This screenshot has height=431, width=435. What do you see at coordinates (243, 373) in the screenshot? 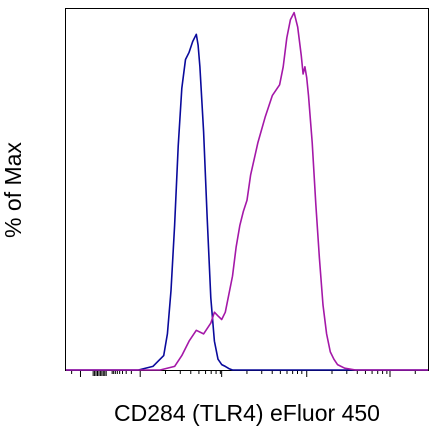
I see `x-axis-ticks` at bounding box center [243, 373].